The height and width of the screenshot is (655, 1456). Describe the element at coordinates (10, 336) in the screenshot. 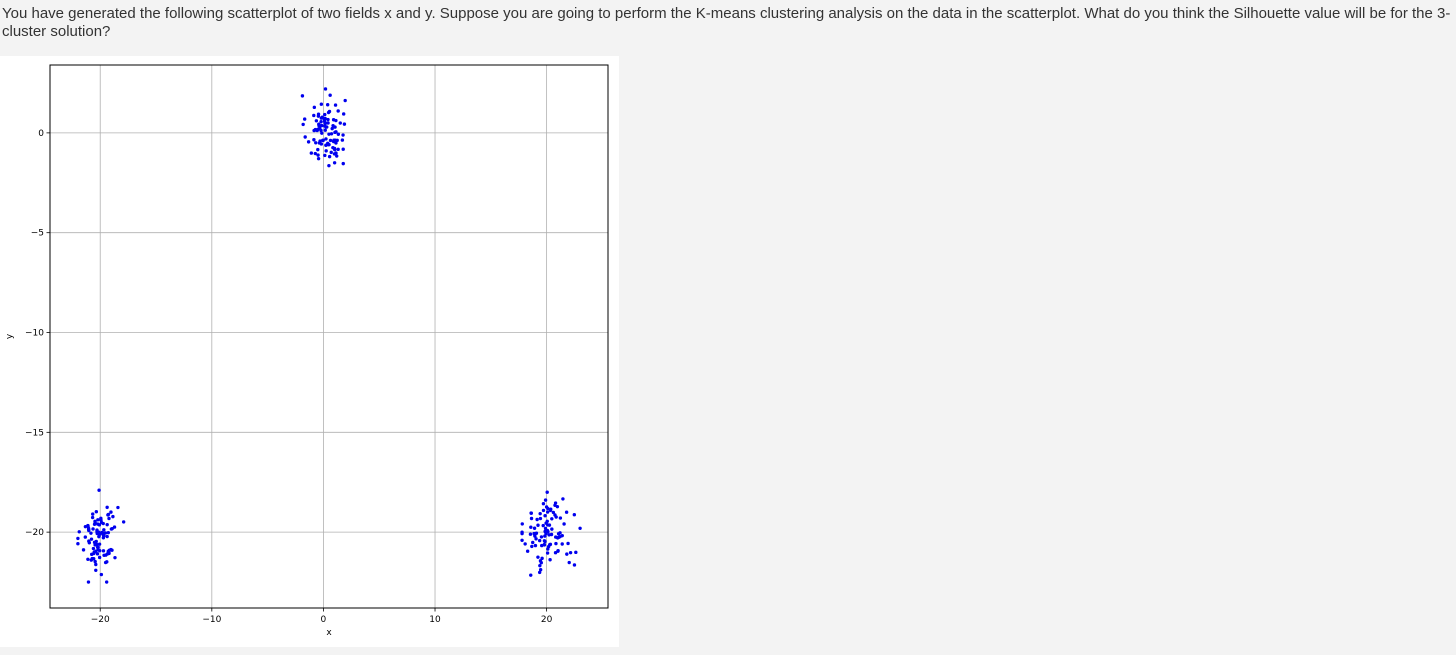

I see `y-axis-label: y` at that location.